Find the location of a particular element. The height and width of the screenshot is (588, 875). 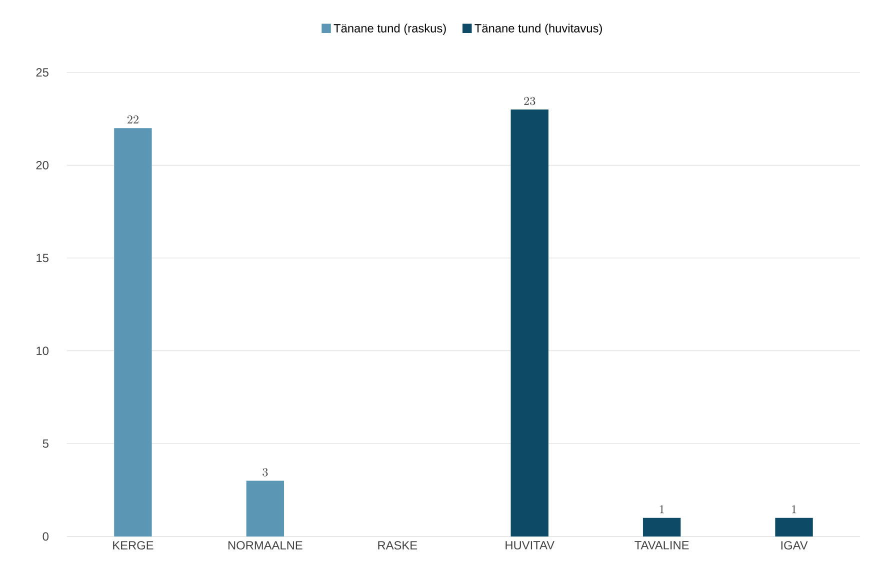

y-tick-label: 10 is located at coordinates (42, 351).